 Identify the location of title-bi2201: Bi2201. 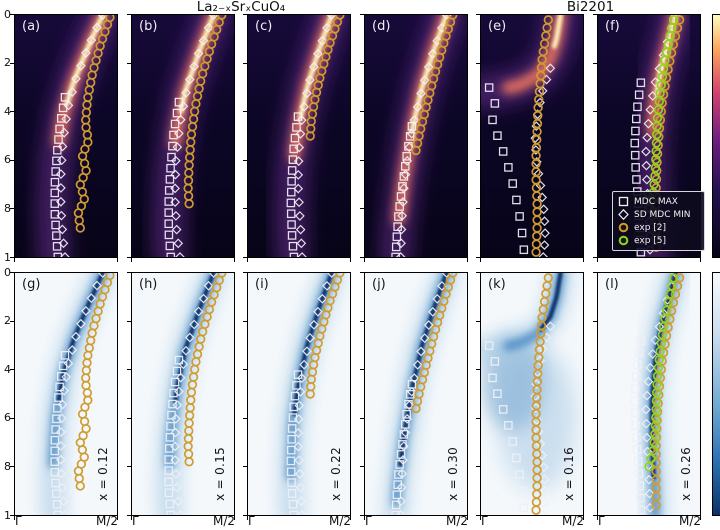
(590, 7).